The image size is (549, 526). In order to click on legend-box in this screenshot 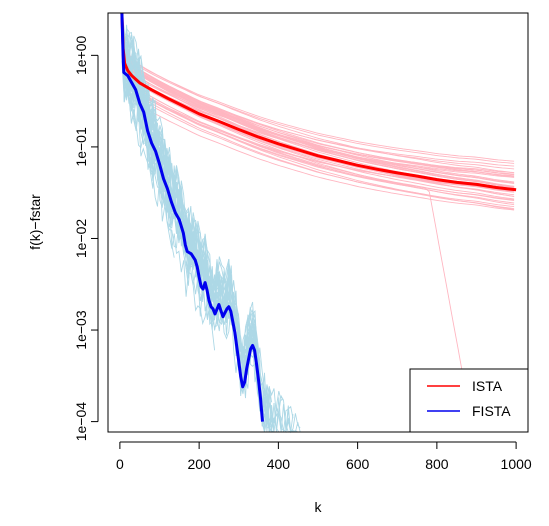, I will do `click(469, 400)`.